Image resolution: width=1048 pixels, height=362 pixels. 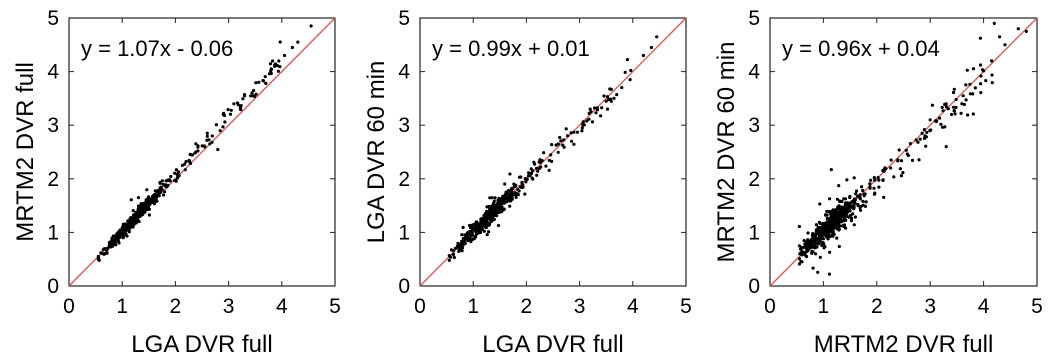 I want to click on y-tick-label: 2, so click(x=53, y=179).